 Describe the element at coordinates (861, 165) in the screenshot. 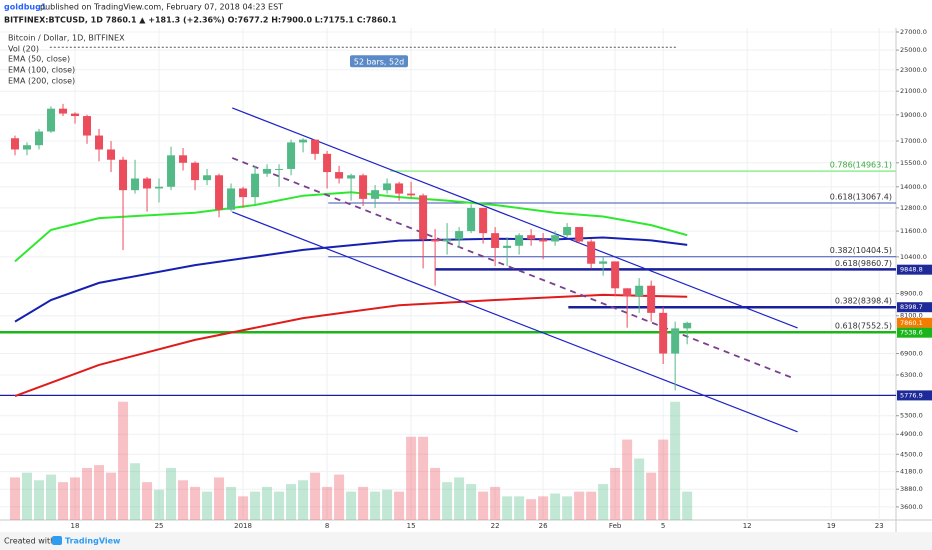

I see `level-label: 0.786(14963.1)` at that location.